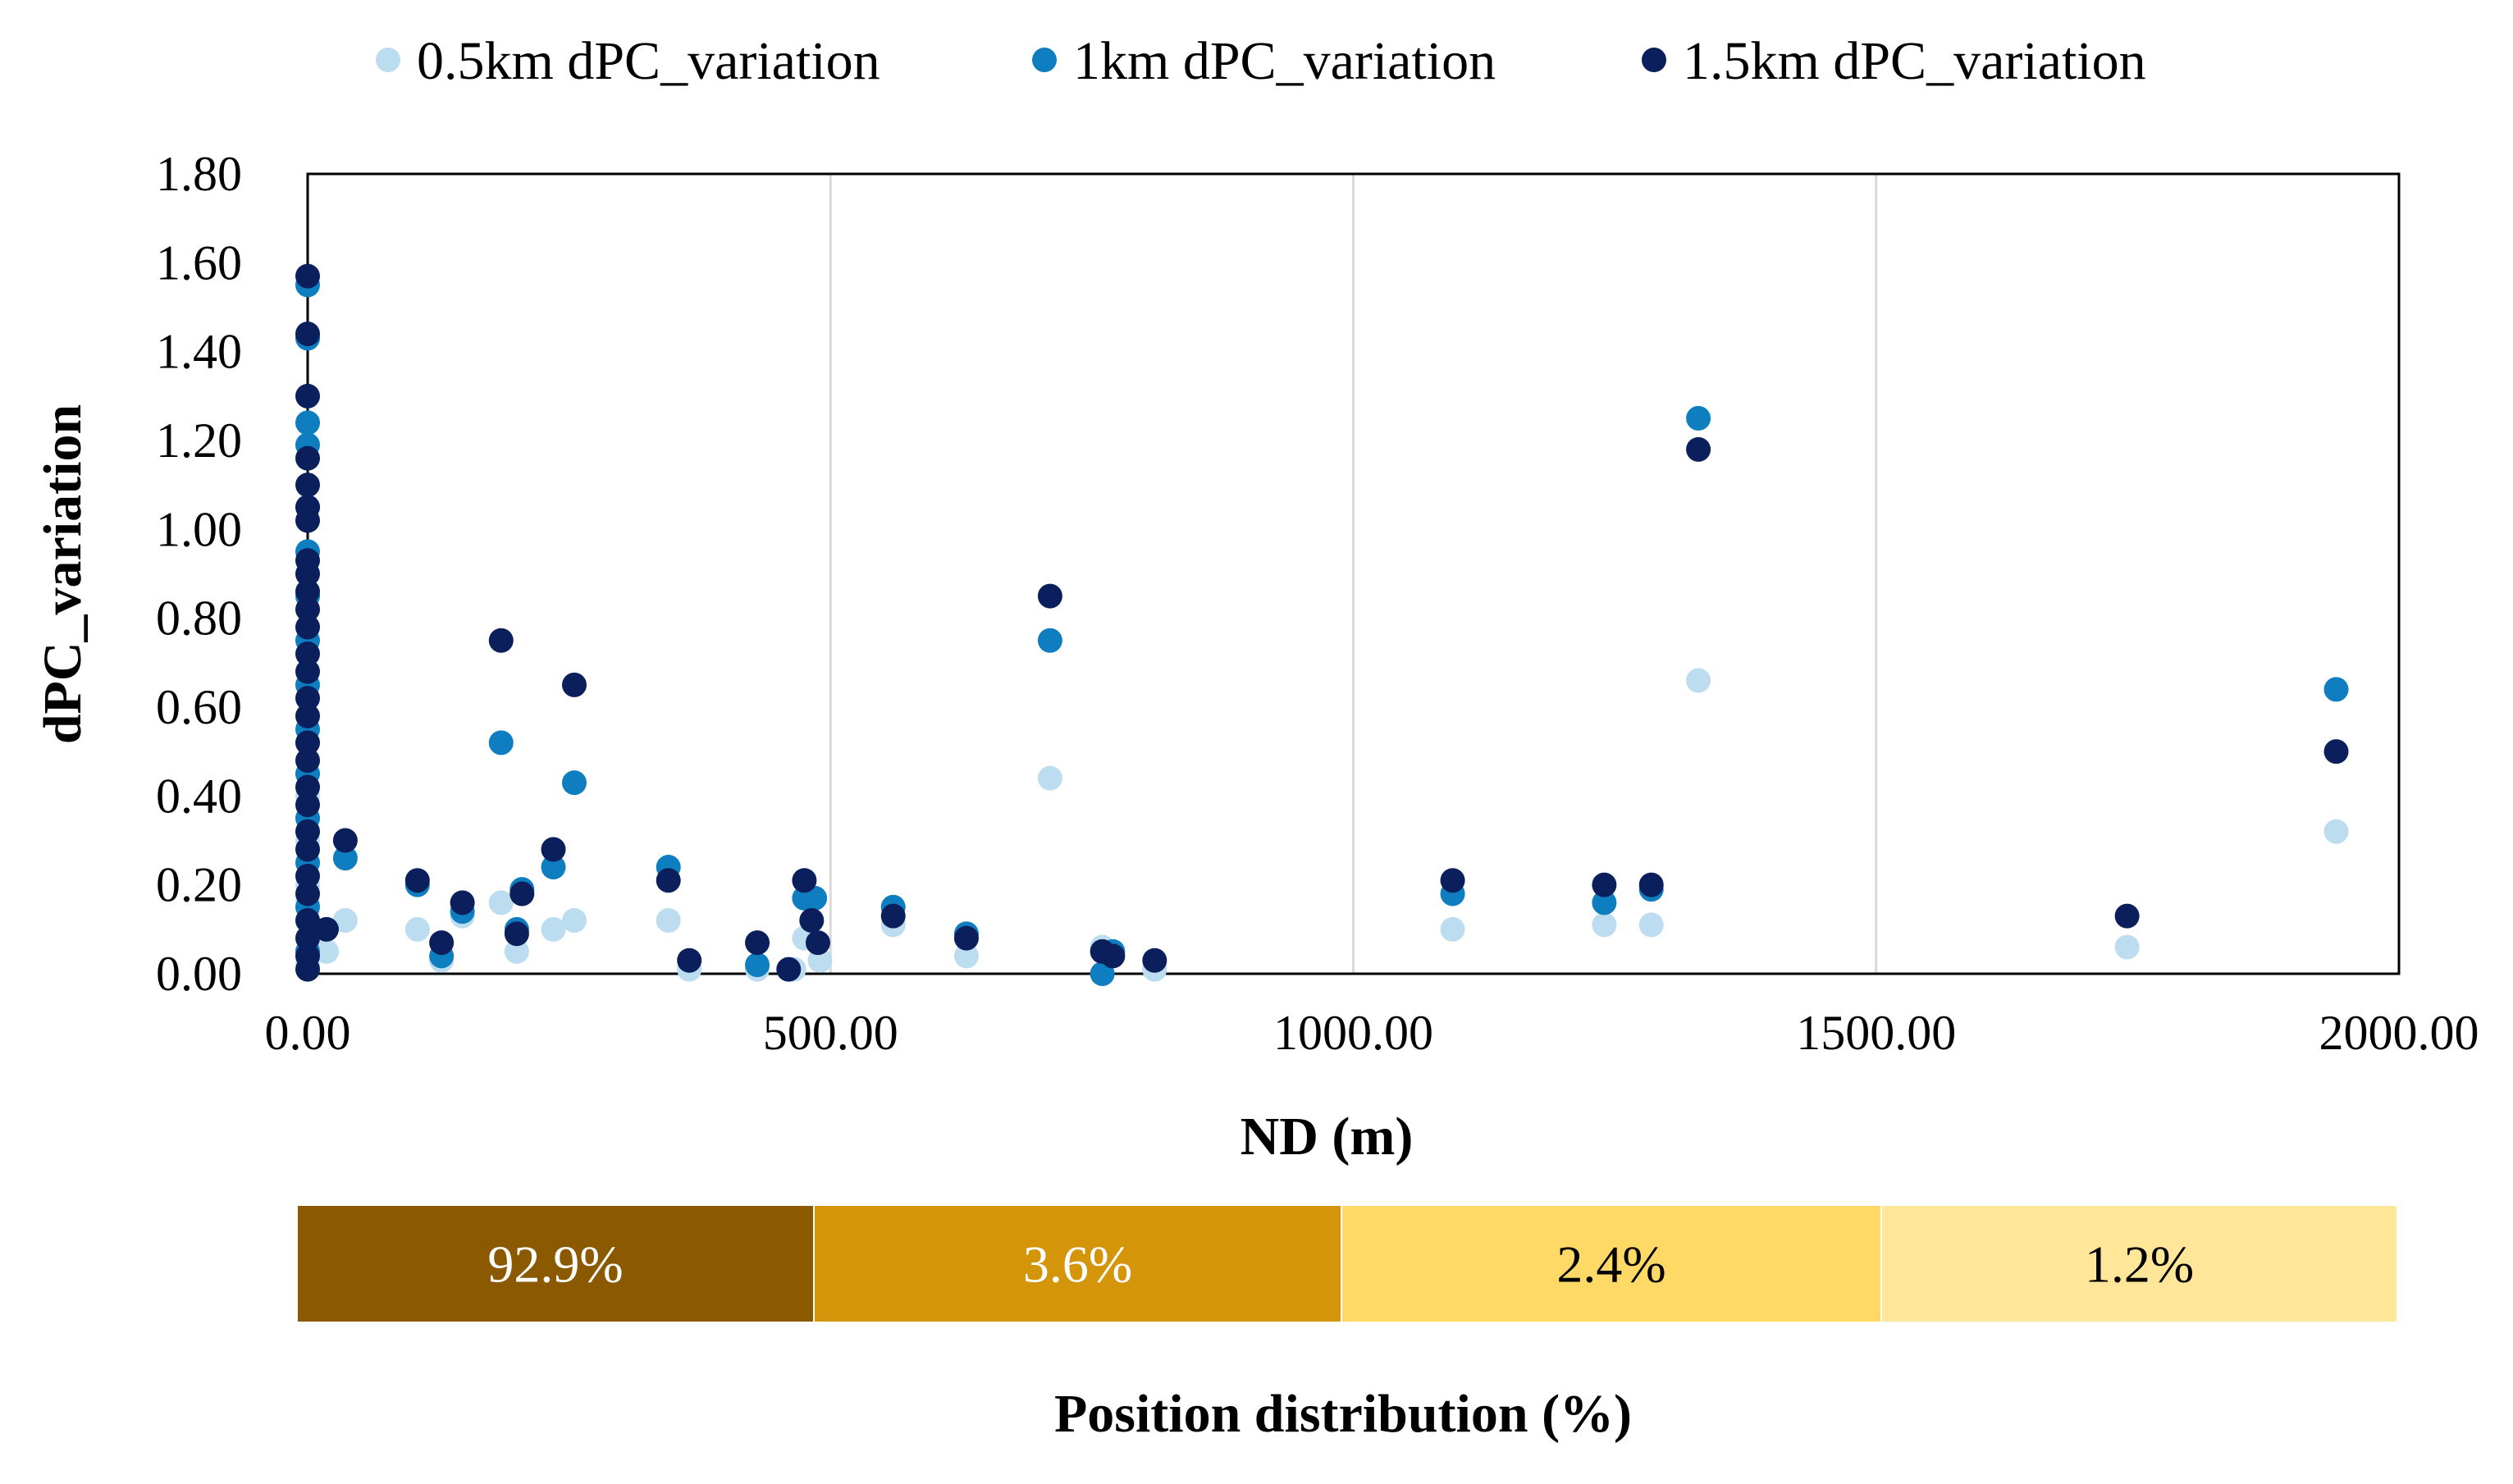 The image size is (2513, 1484). Describe the element at coordinates (2399, 1033) in the screenshot. I see `x-tick-label: 2000.00` at that location.